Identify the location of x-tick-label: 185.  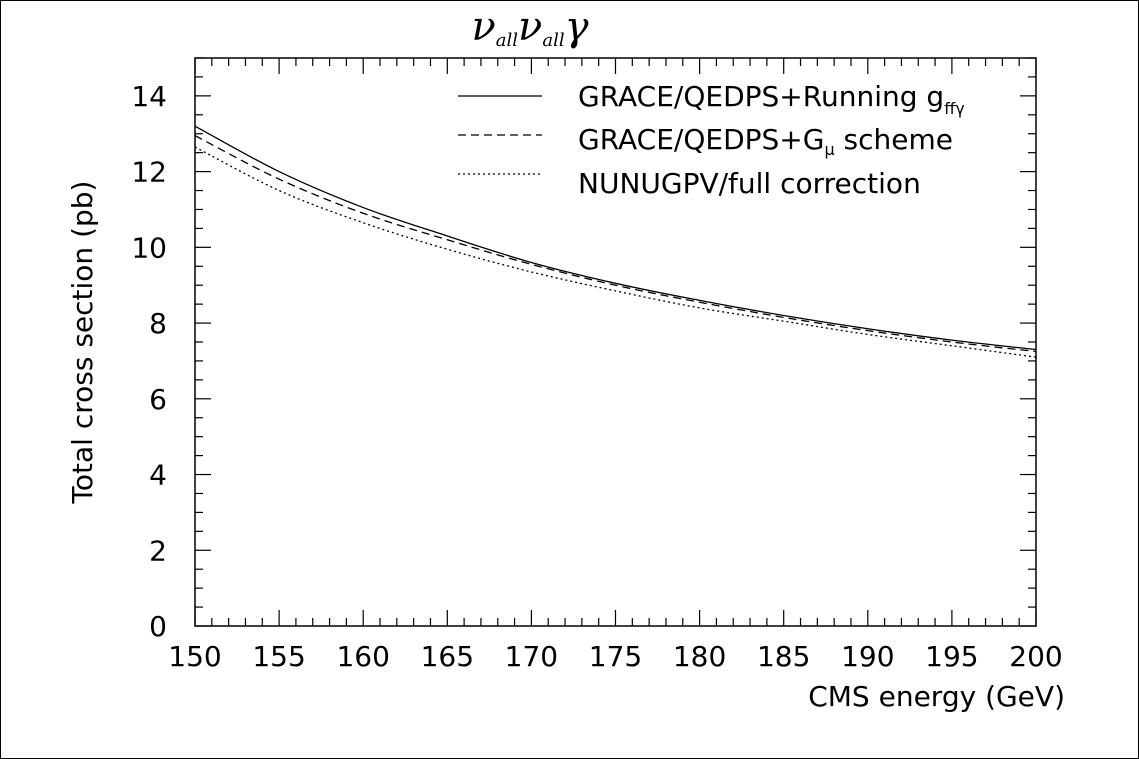
(783, 656).